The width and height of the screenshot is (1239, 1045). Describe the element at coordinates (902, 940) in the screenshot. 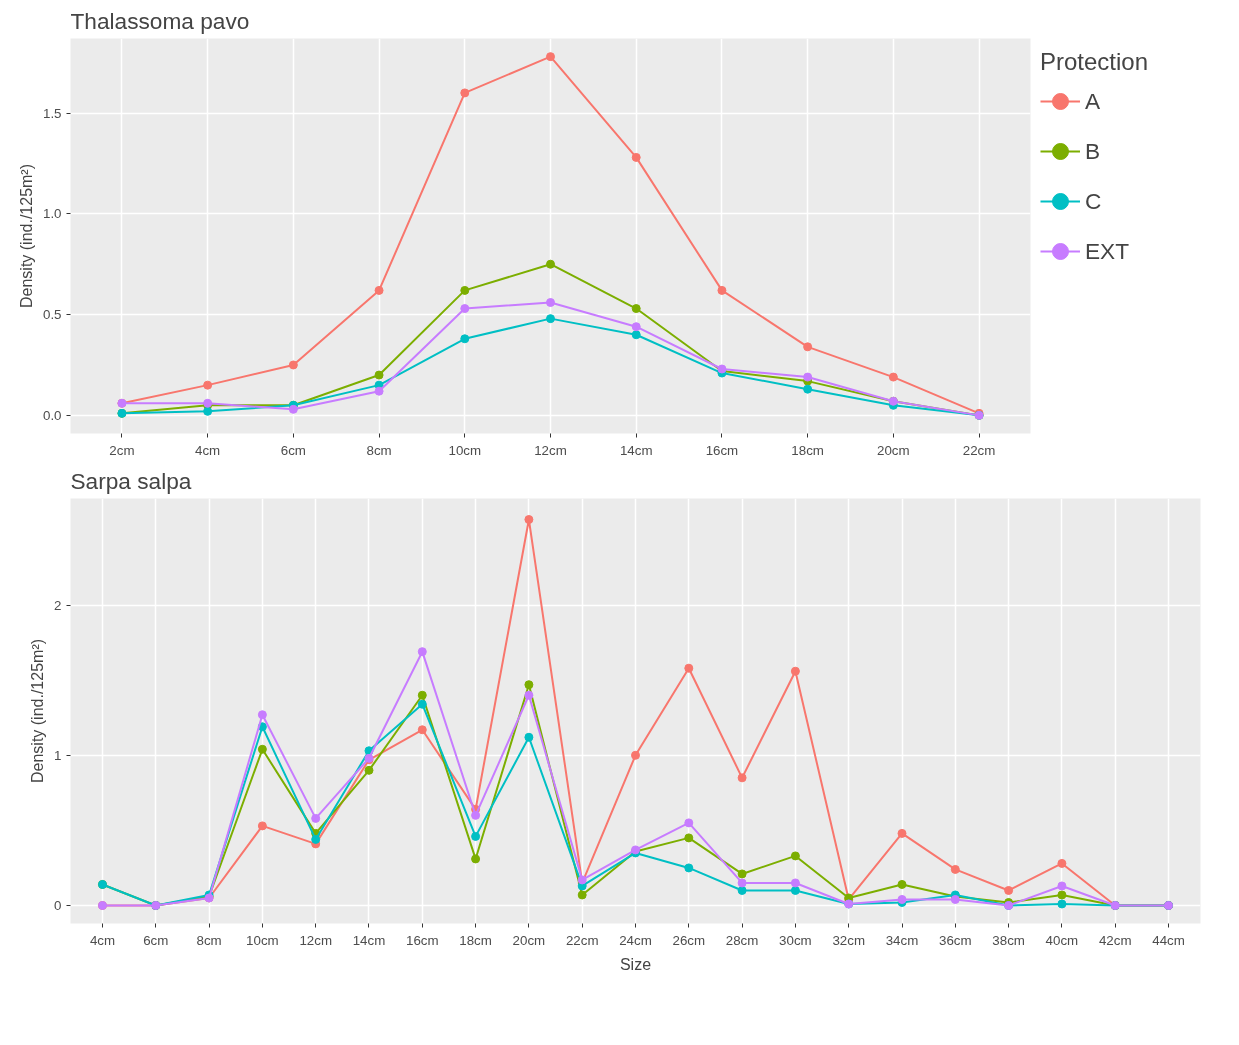

I see `x-tick-label: 34cm` at that location.